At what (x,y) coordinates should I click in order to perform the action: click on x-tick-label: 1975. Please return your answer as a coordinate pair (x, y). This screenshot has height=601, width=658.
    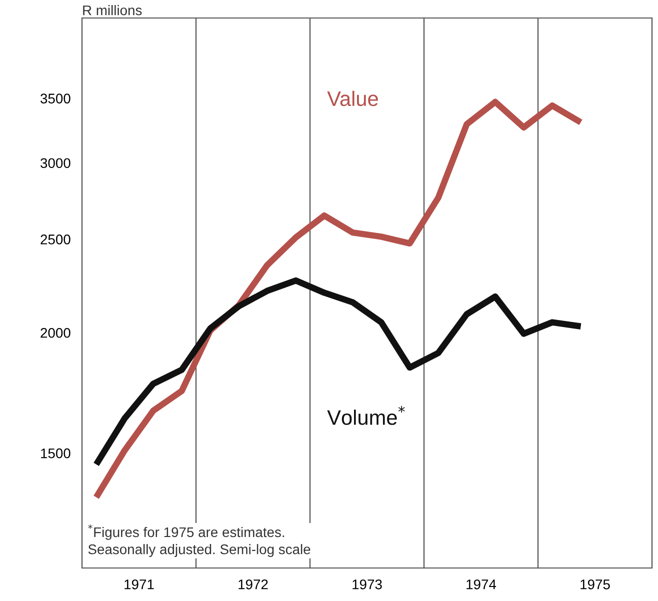
    Looking at the image, I should click on (595, 584).